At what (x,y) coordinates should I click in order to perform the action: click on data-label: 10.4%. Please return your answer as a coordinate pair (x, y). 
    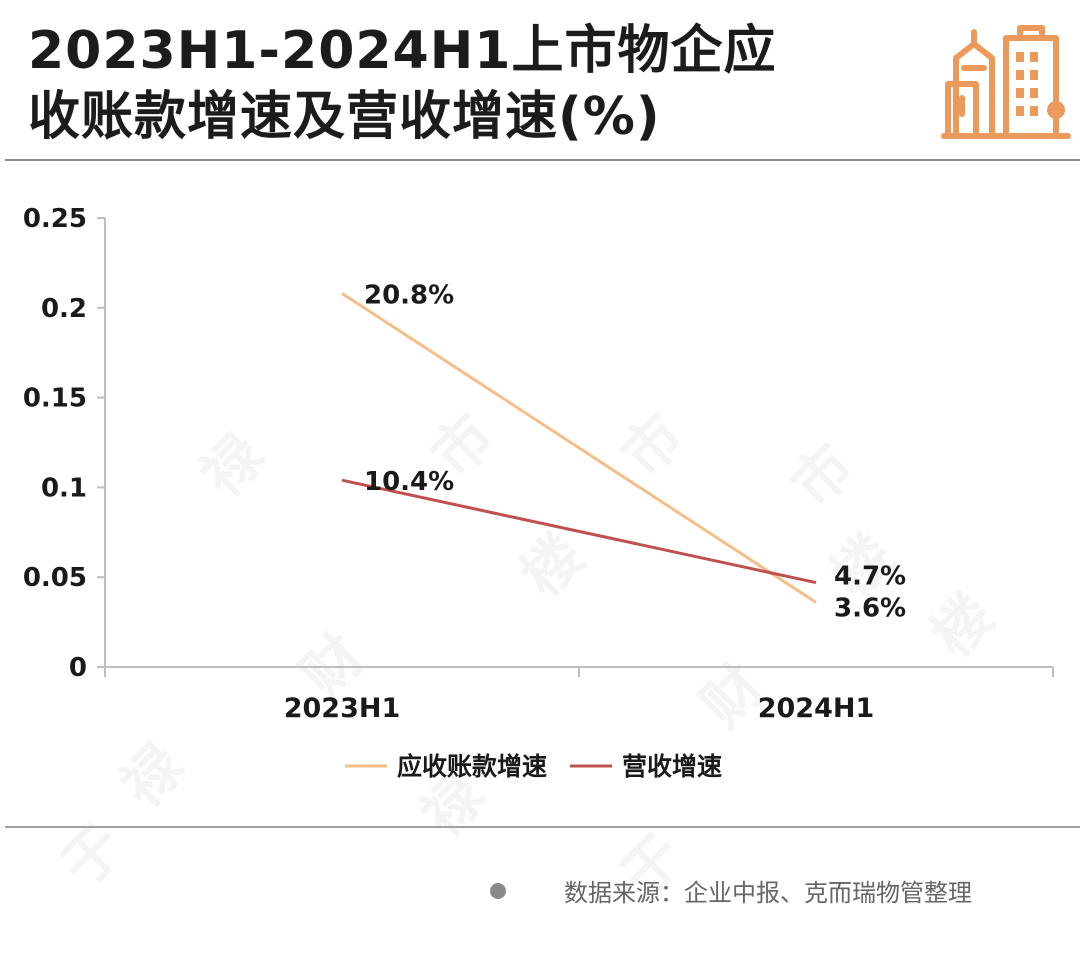
    Looking at the image, I should click on (409, 482).